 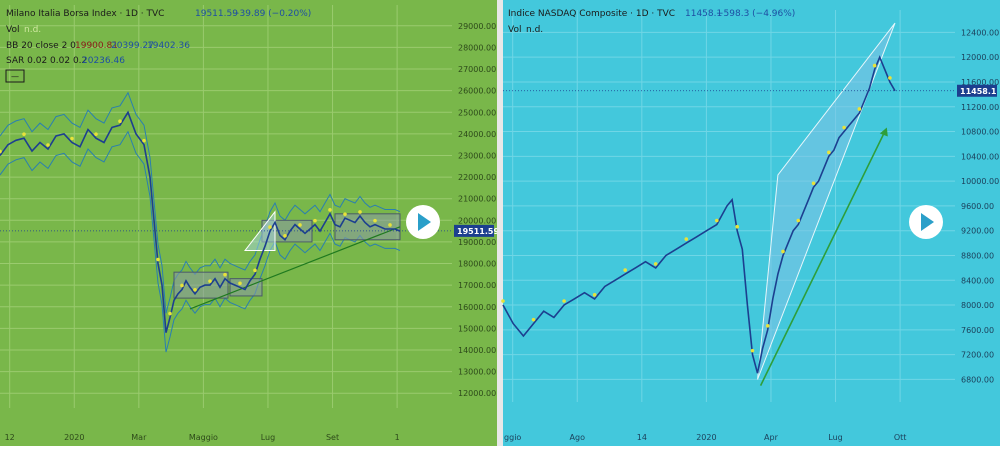 I want to click on last-price-badge, so click(x=474, y=230).